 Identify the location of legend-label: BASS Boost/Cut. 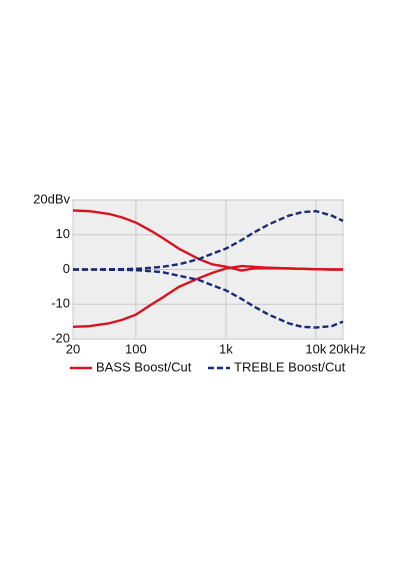
(144, 366).